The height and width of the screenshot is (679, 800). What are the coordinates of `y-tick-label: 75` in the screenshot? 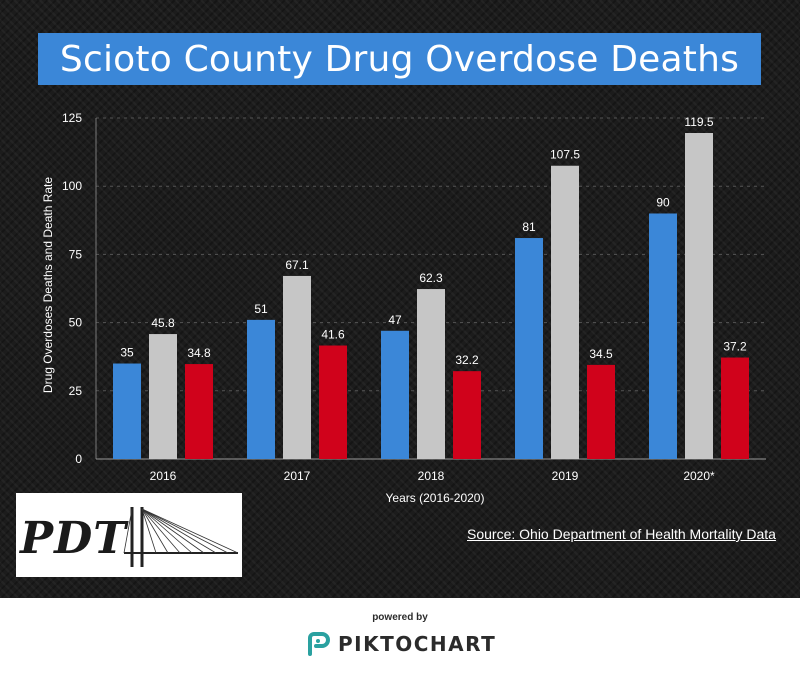 It's located at (76, 254).